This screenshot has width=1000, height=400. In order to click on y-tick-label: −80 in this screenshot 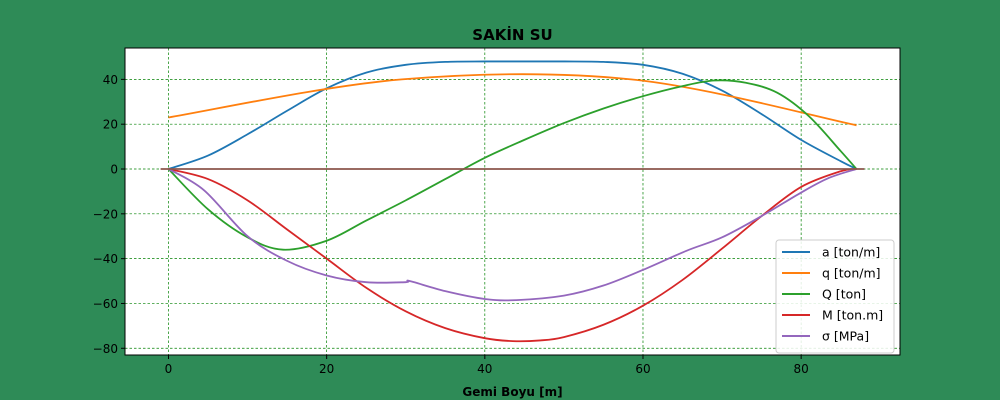, I will do `click(105, 349)`.